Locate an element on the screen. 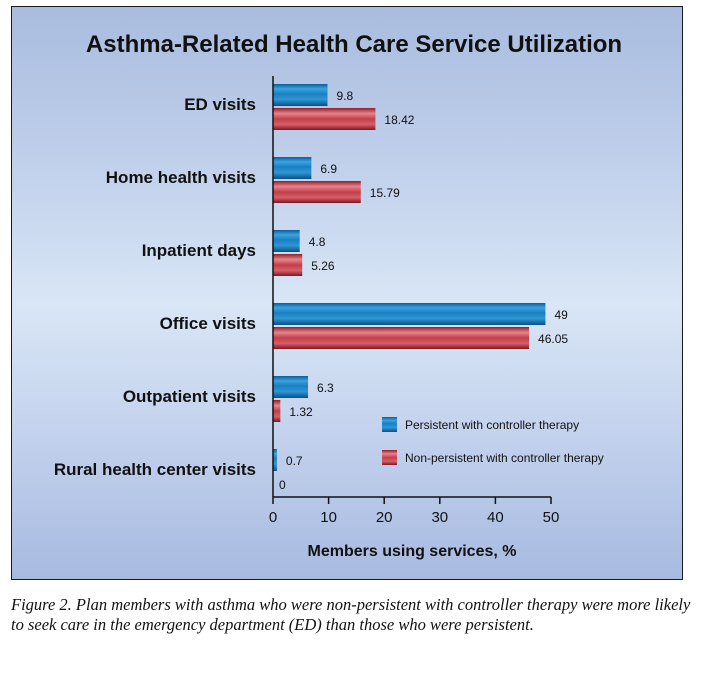  data-label: 0.7 is located at coordinates (294, 461).